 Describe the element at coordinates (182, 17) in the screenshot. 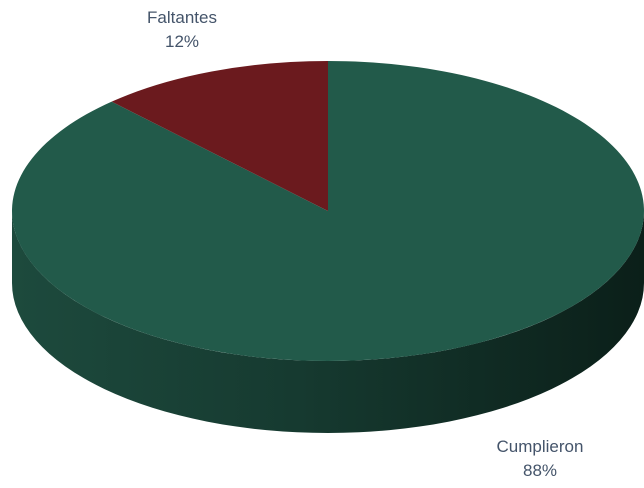

I see `data-label-faltantes: Faltantes` at that location.